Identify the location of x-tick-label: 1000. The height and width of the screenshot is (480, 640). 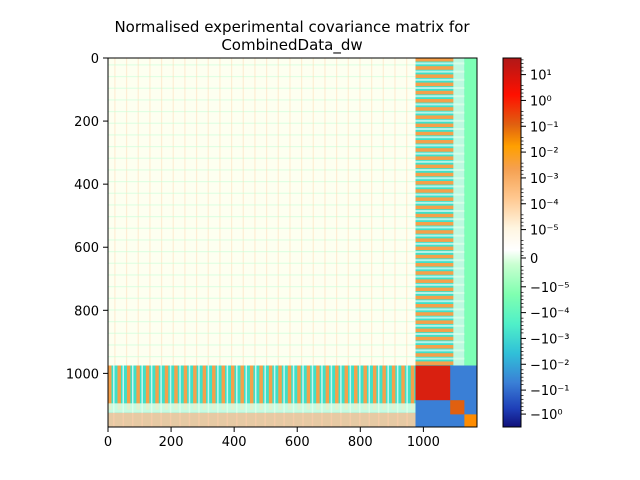
(423, 442).